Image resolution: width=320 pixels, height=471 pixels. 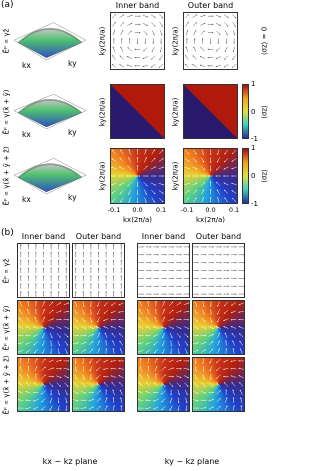 I want to click on y-axis-label: ky(2π/a), so click(x=175, y=41).